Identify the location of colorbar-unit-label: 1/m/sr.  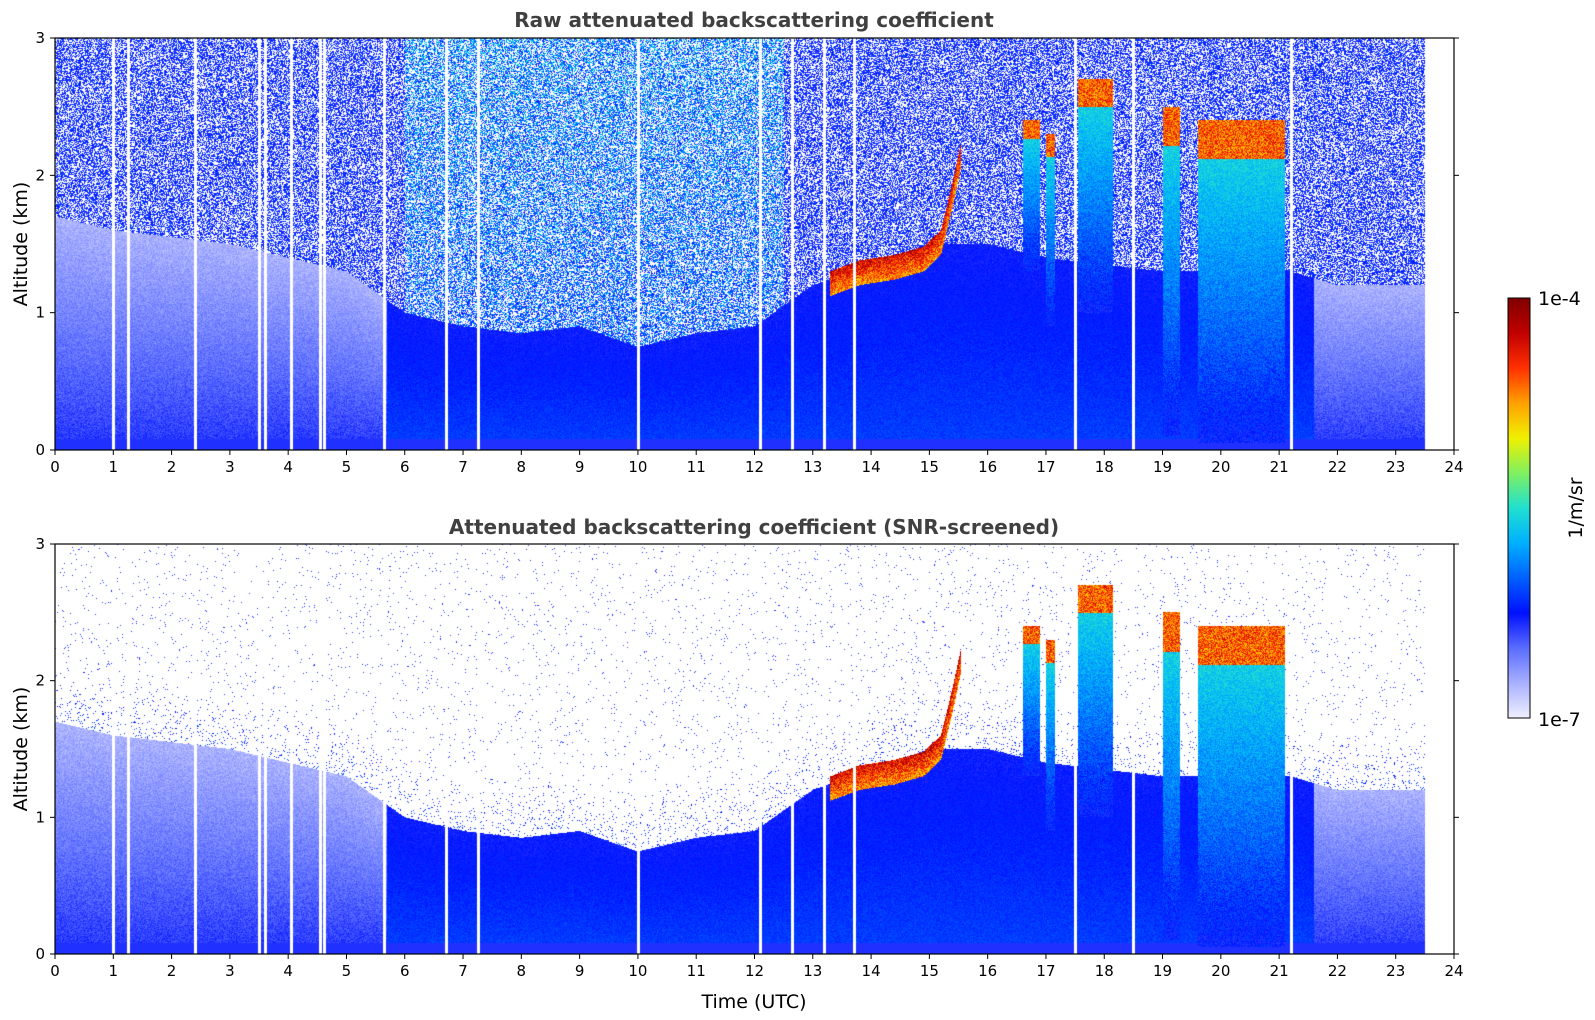
(1576, 507).